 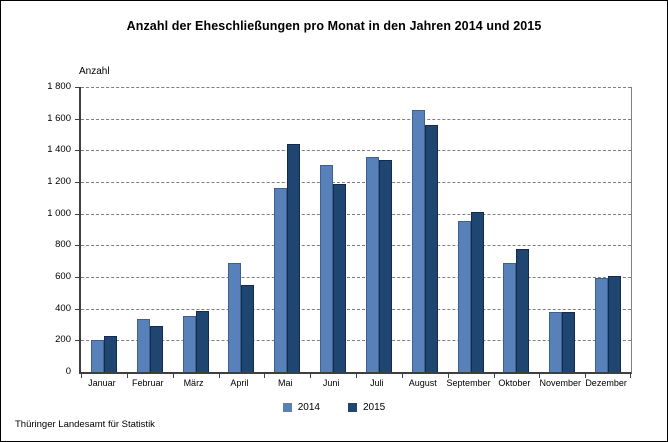 I want to click on bar-2014-august, so click(x=418, y=240).